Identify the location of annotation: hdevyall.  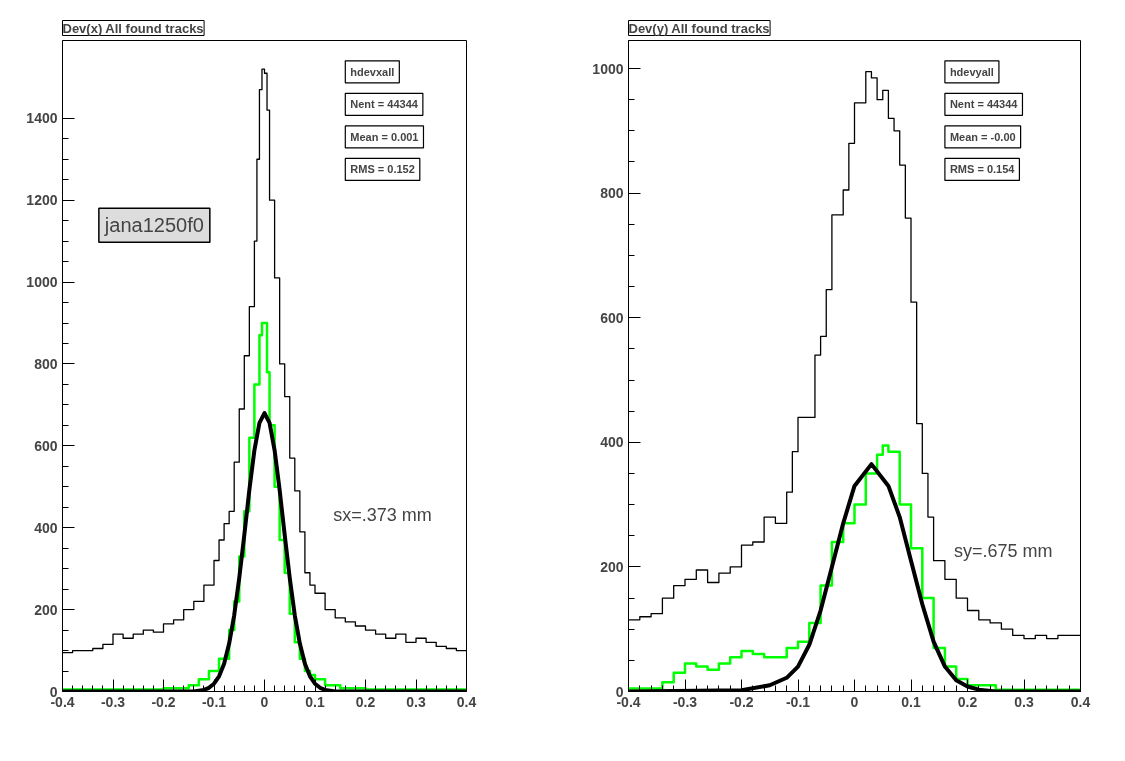
(971, 71).